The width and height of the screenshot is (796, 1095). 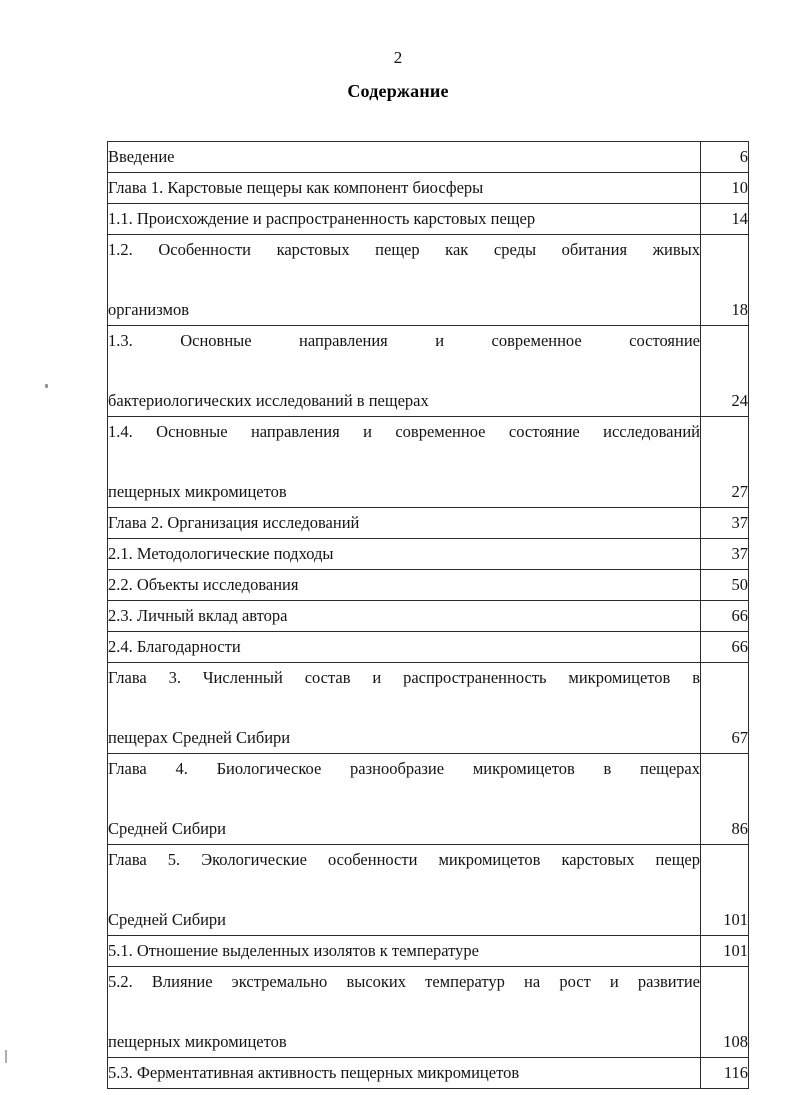 I want to click on table-row: 2.2. Объекты исследования 50, so click(x=428, y=585).